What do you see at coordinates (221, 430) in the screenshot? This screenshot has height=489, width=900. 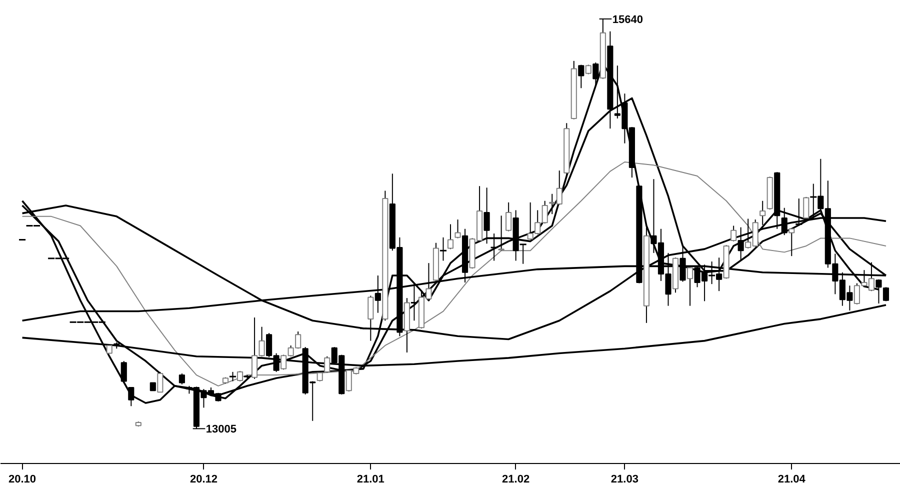 I see `annotation: 13005` at bounding box center [221, 430].